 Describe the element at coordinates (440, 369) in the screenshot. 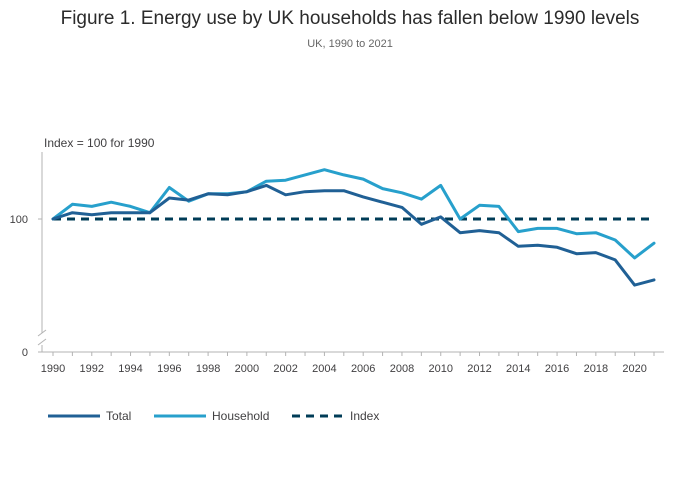

I see `x-tick-label: 2010` at that location.